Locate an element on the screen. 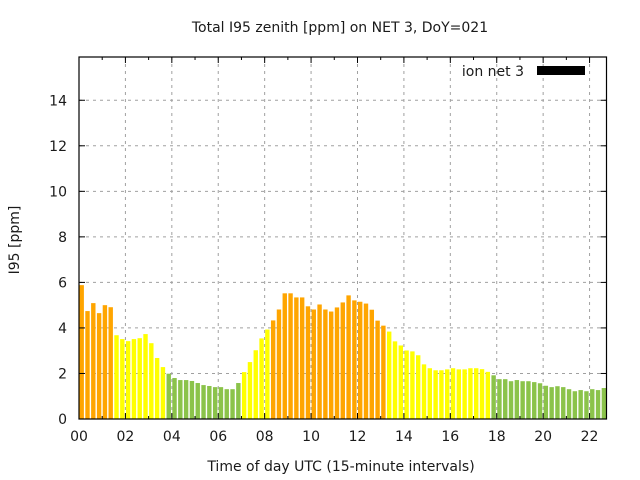 Image resolution: width=640 pixels, height=480 pixels. chart-title: Total I95 zenith [ppm] on NET 3, DoY=021 is located at coordinates (339, 28).